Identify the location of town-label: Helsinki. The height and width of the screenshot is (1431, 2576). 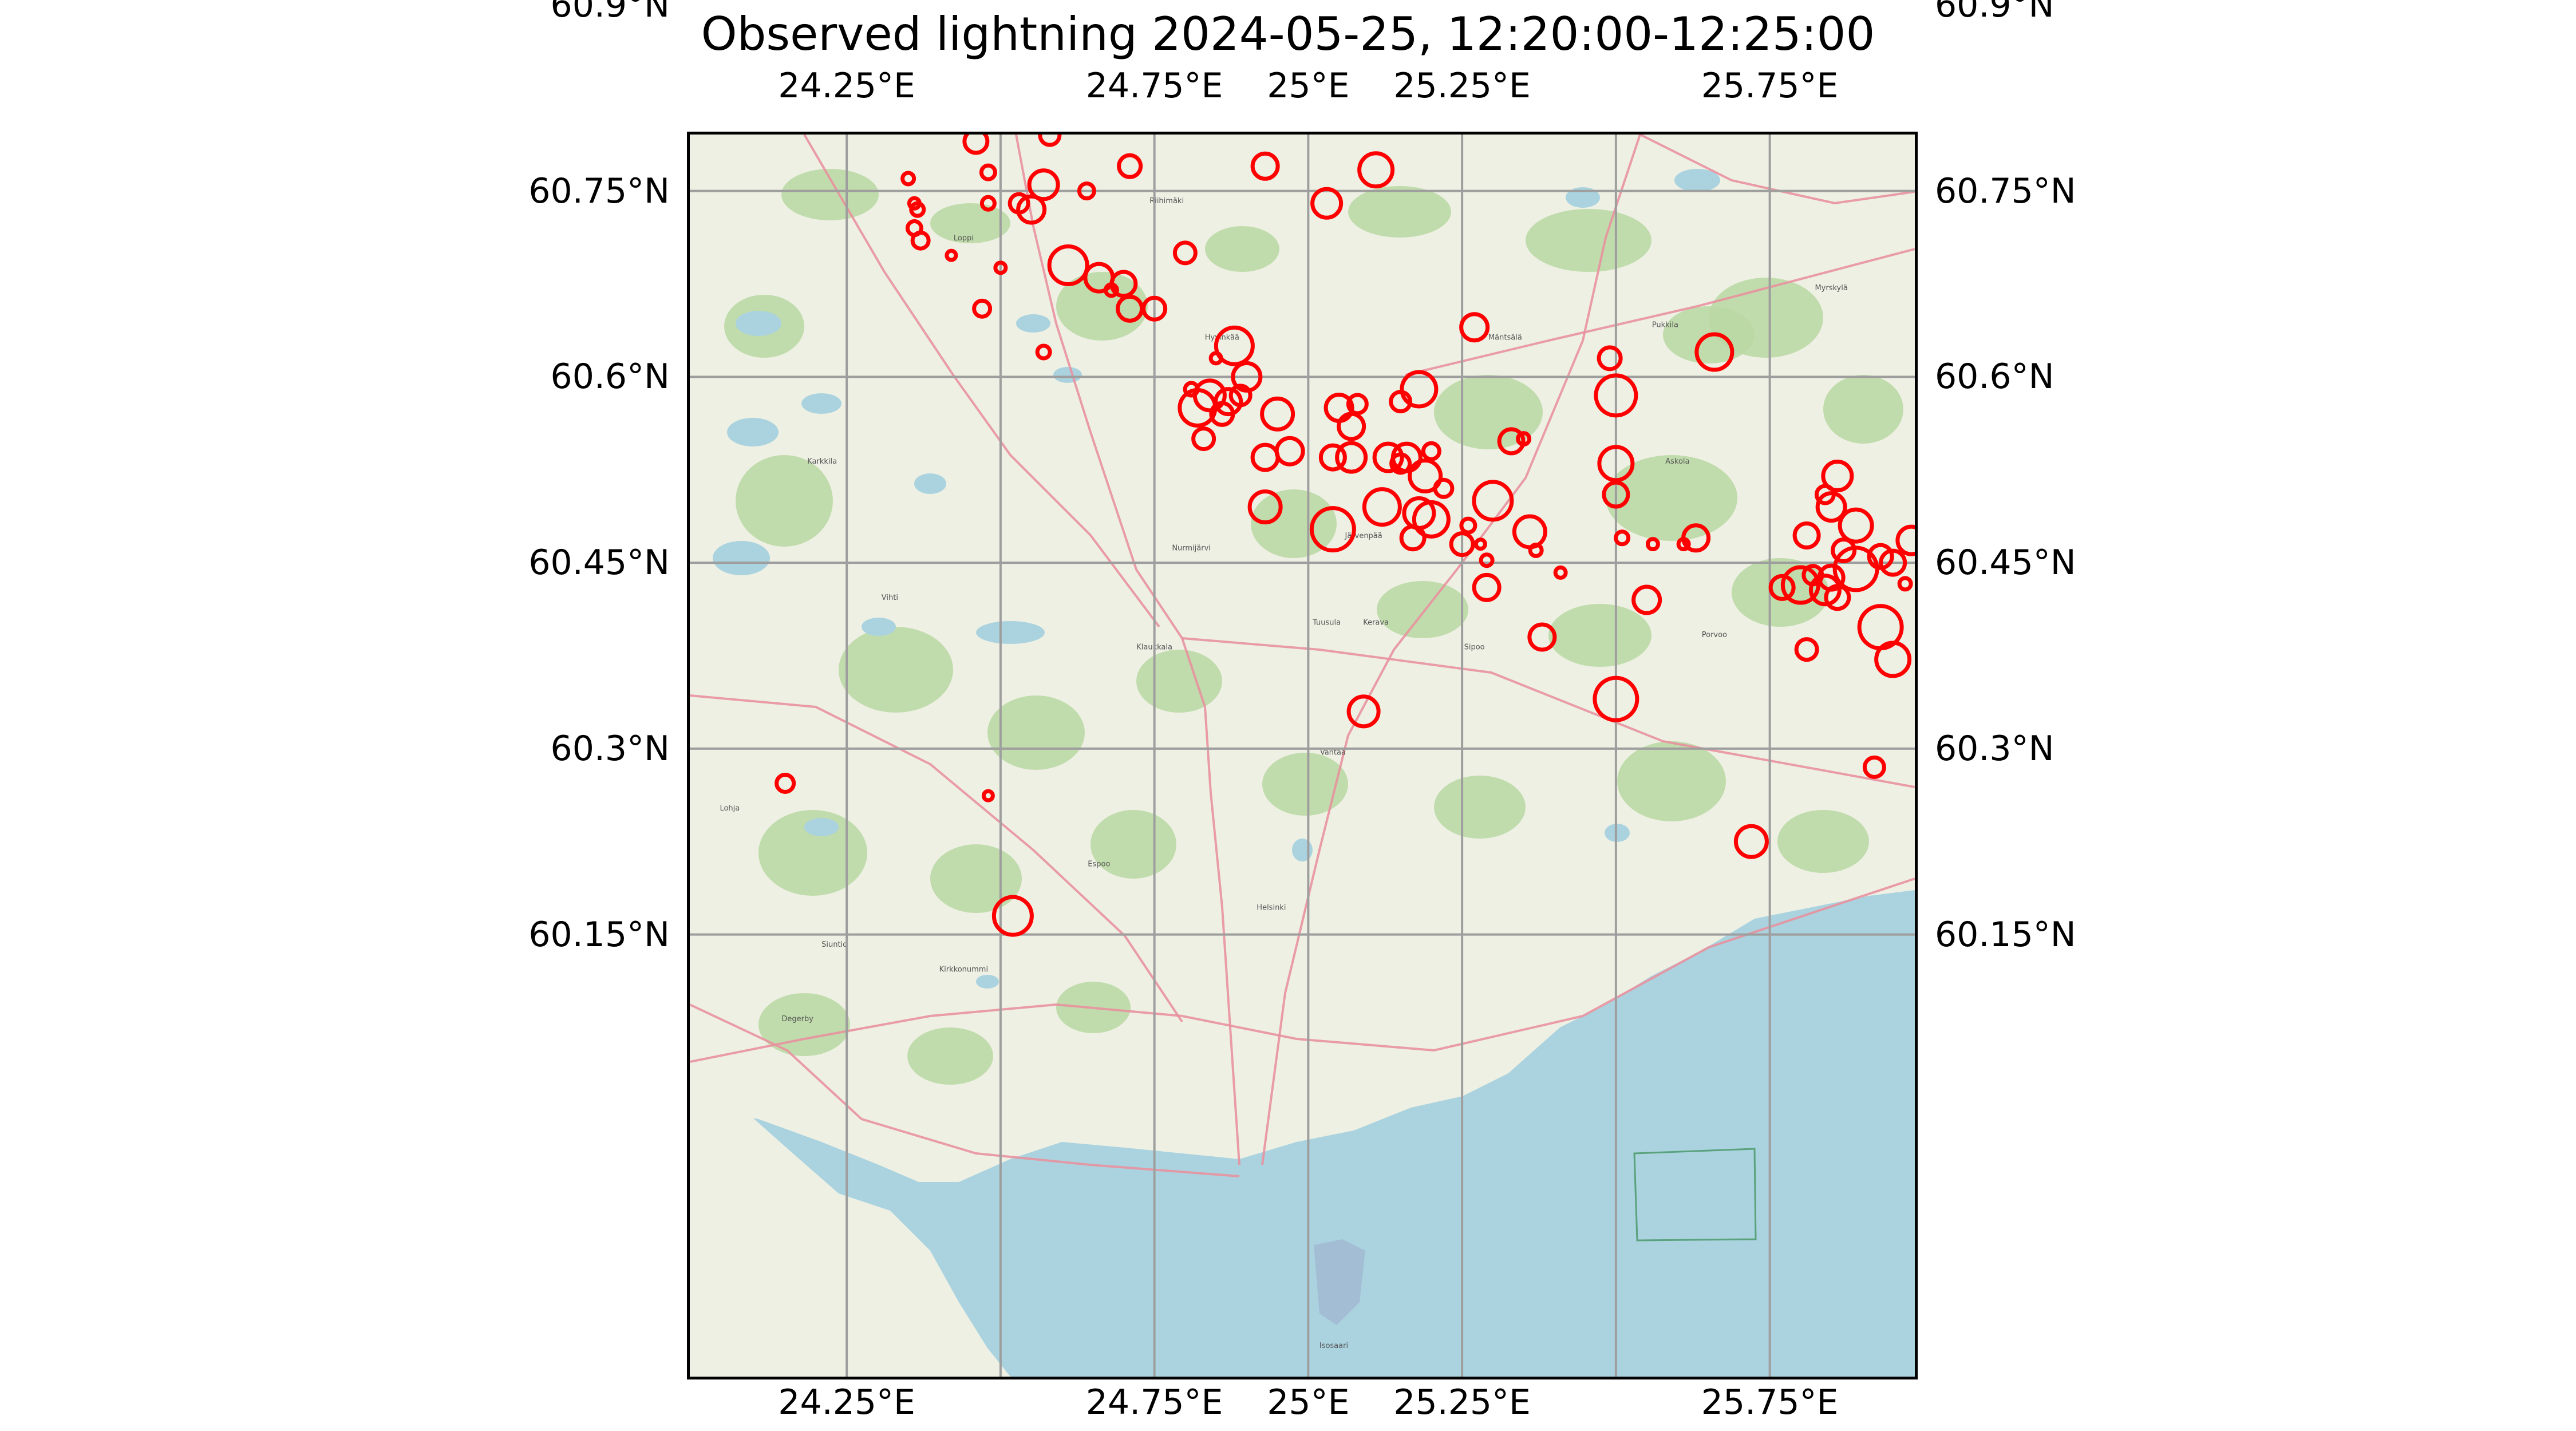
(1271, 907).